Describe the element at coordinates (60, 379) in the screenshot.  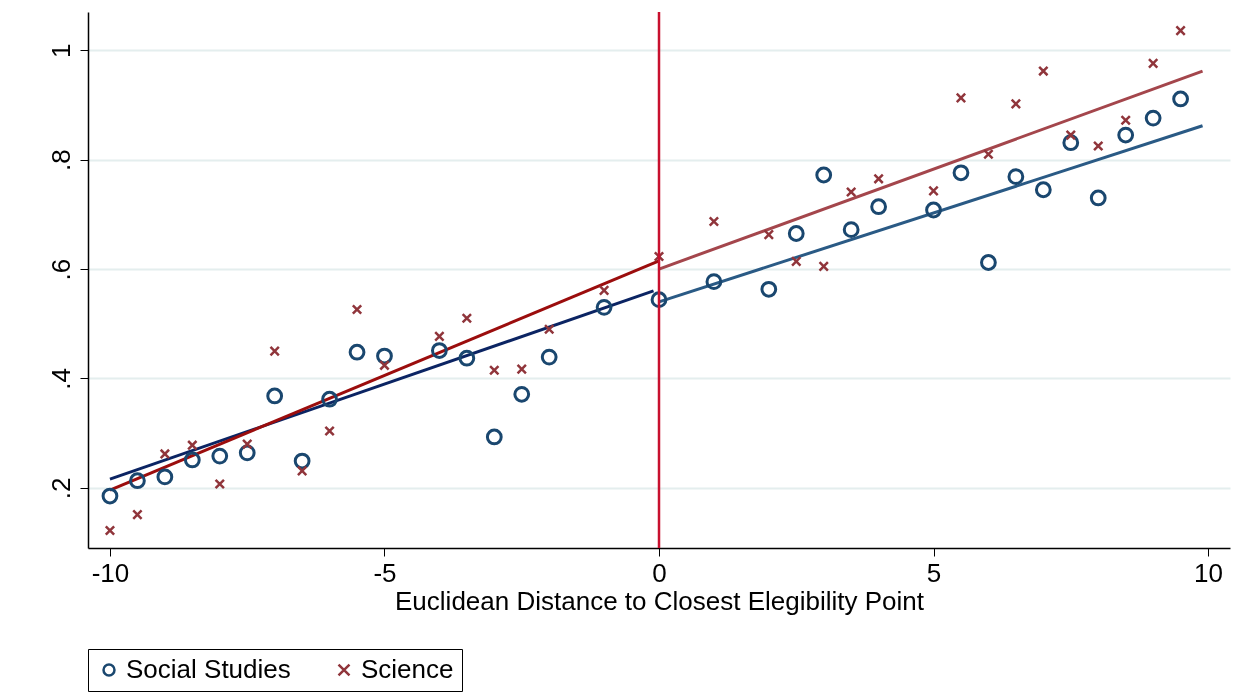
I see `y-tick-label: .4` at that location.